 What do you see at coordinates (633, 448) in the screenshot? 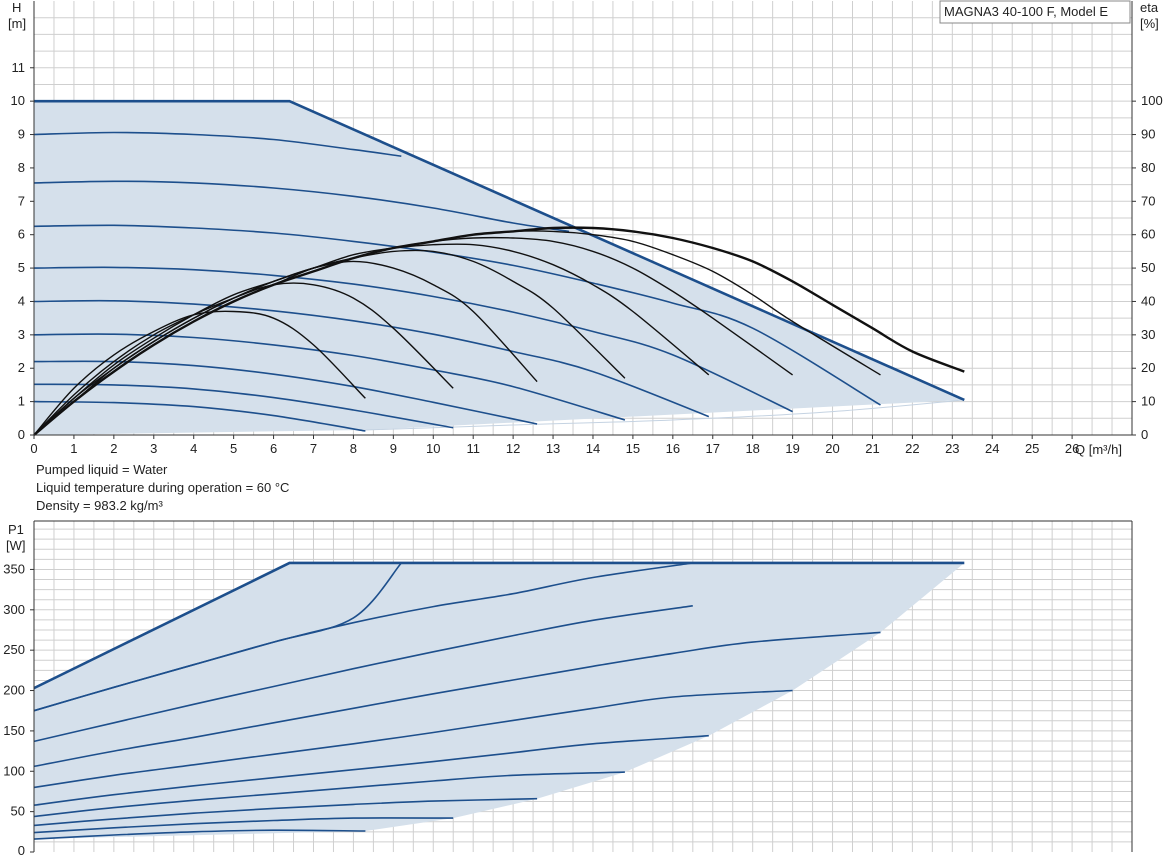
I see `x-tick-label: 15` at bounding box center [633, 448].